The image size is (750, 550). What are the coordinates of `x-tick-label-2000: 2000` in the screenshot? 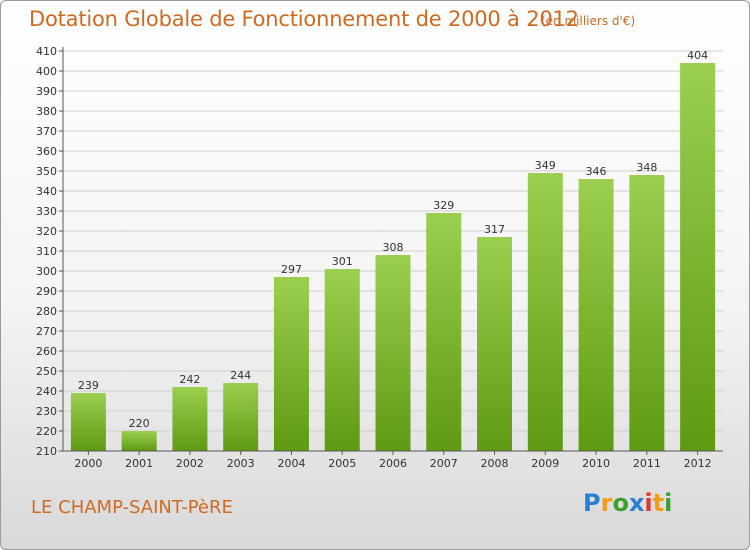 It's located at (88, 463).